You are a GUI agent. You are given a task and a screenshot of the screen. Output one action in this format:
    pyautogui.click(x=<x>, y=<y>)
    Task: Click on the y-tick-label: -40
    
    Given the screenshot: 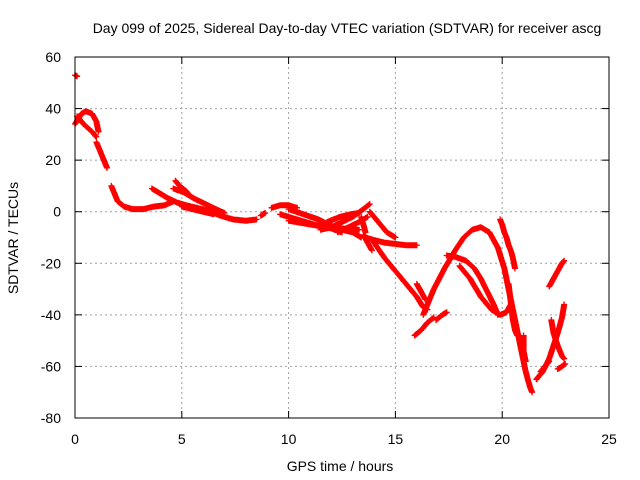 What is the action you would take?
    pyautogui.click(x=51, y=315)
    